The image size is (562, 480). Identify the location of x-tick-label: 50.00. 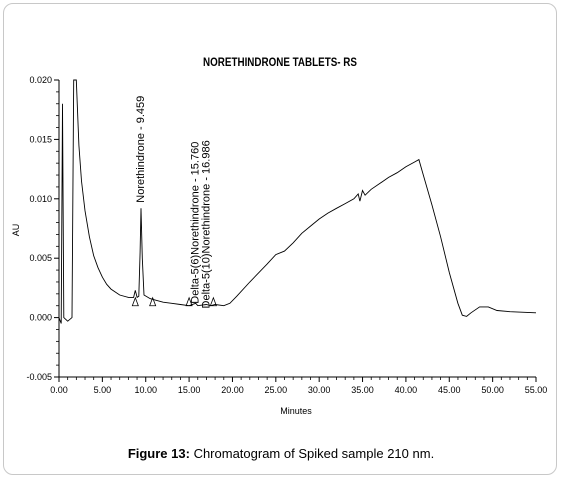
(492, 390).